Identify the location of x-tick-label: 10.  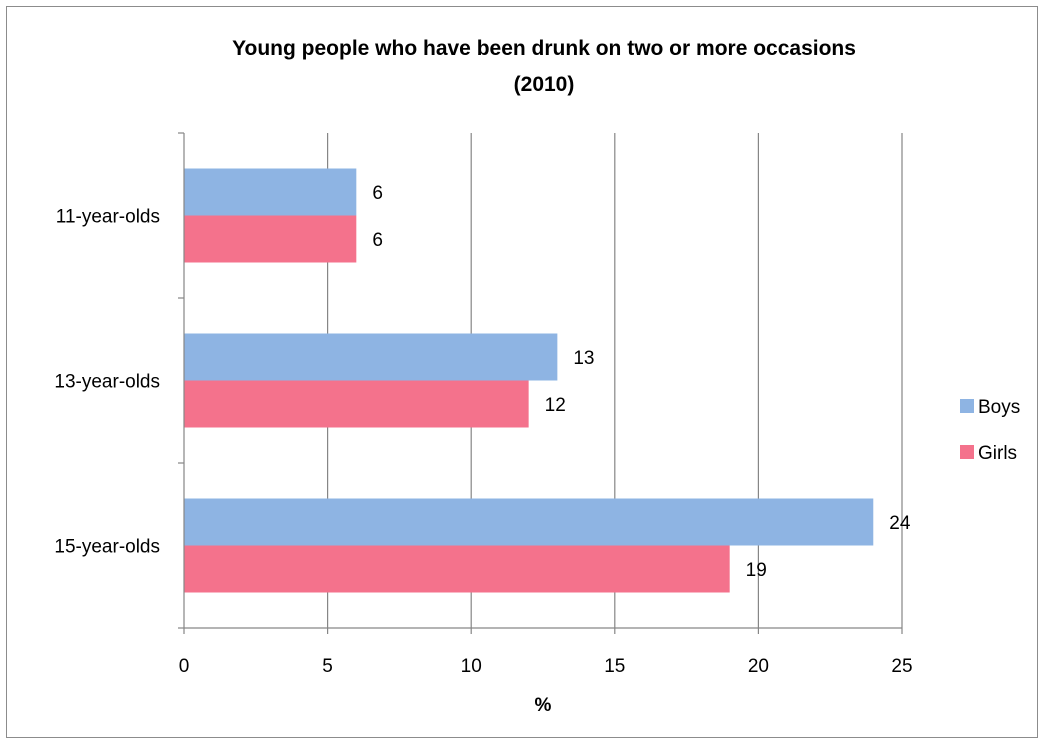
(471, 666).